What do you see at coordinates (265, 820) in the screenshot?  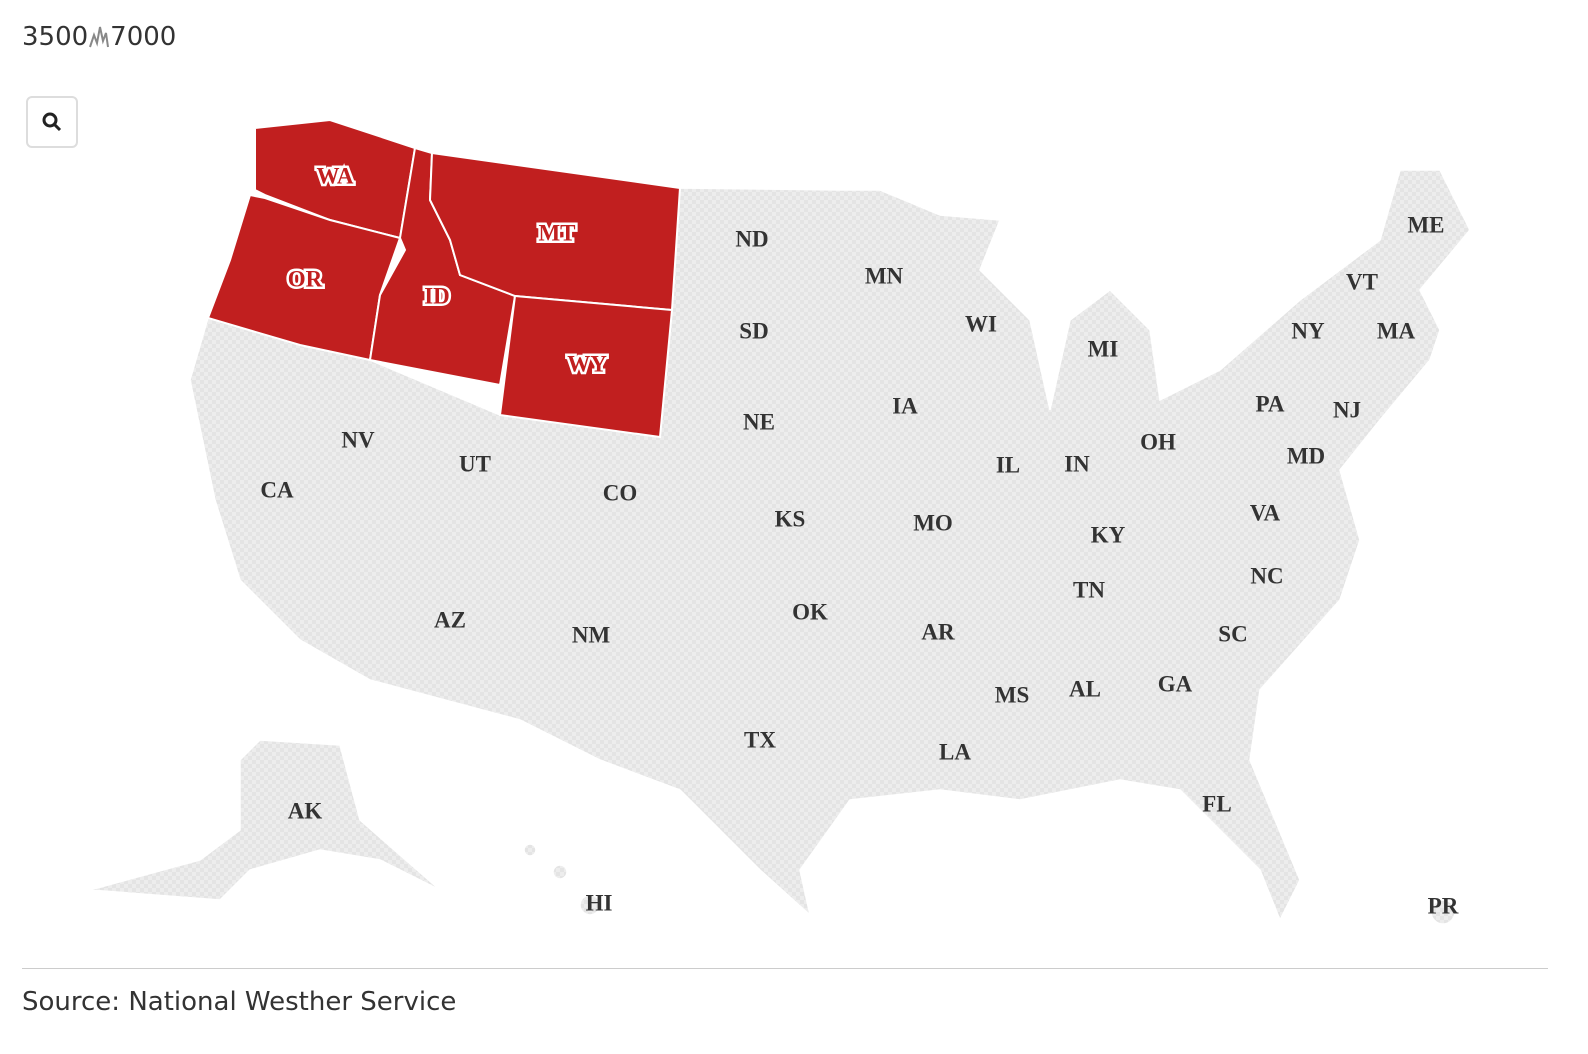 I see `alaska` at bounding box center [265, 820].